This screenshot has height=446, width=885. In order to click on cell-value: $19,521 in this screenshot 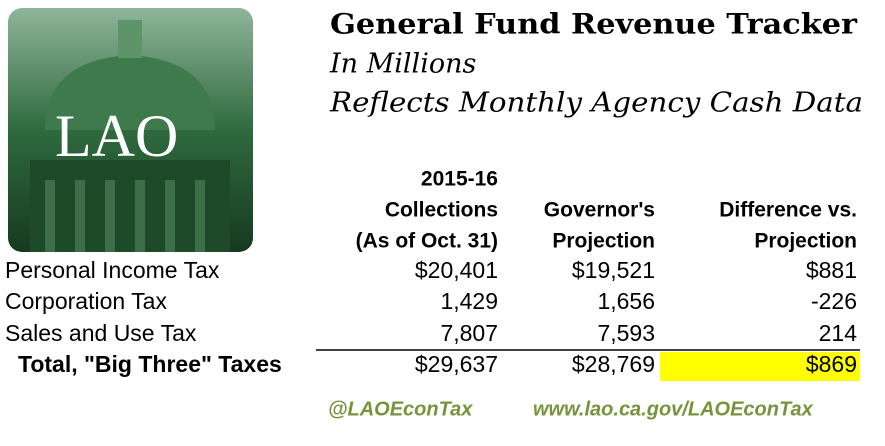, I will do `click(613, 270)`.